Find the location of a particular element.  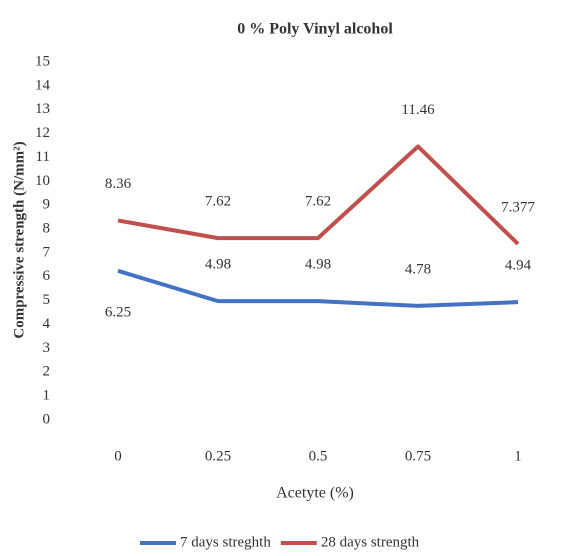

x-tick-label: 1 is located at coordinates (518, 456).